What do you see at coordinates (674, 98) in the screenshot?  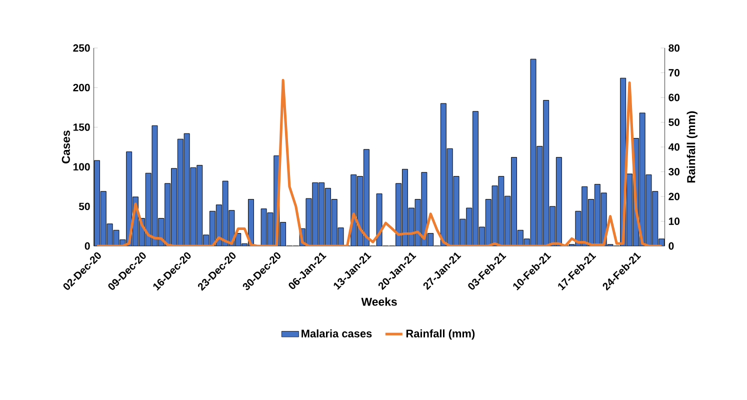 I see `y2-tick-label: 60` at bounding box center [674, 98].